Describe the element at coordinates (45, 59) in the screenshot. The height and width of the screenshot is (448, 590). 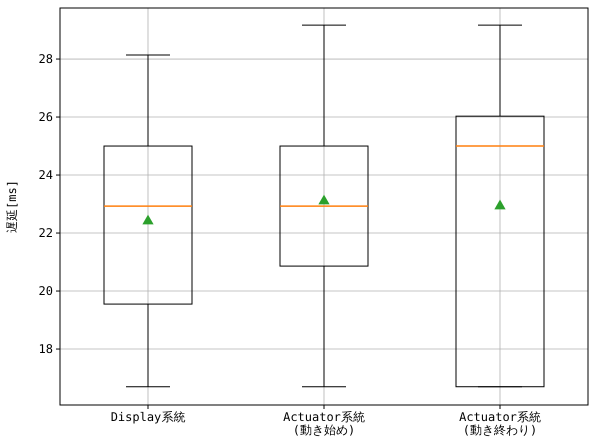
I see `y-tick-label: 28` at that location.